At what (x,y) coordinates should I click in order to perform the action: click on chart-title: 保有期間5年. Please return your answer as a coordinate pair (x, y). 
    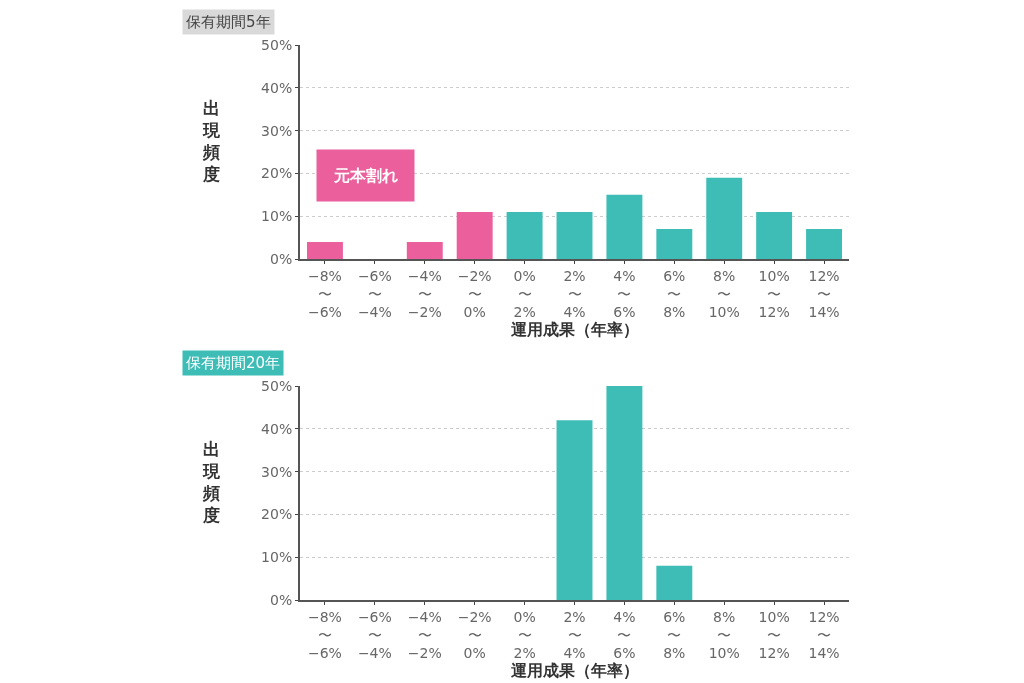
    Looking at the image, I should click on (228, 22).